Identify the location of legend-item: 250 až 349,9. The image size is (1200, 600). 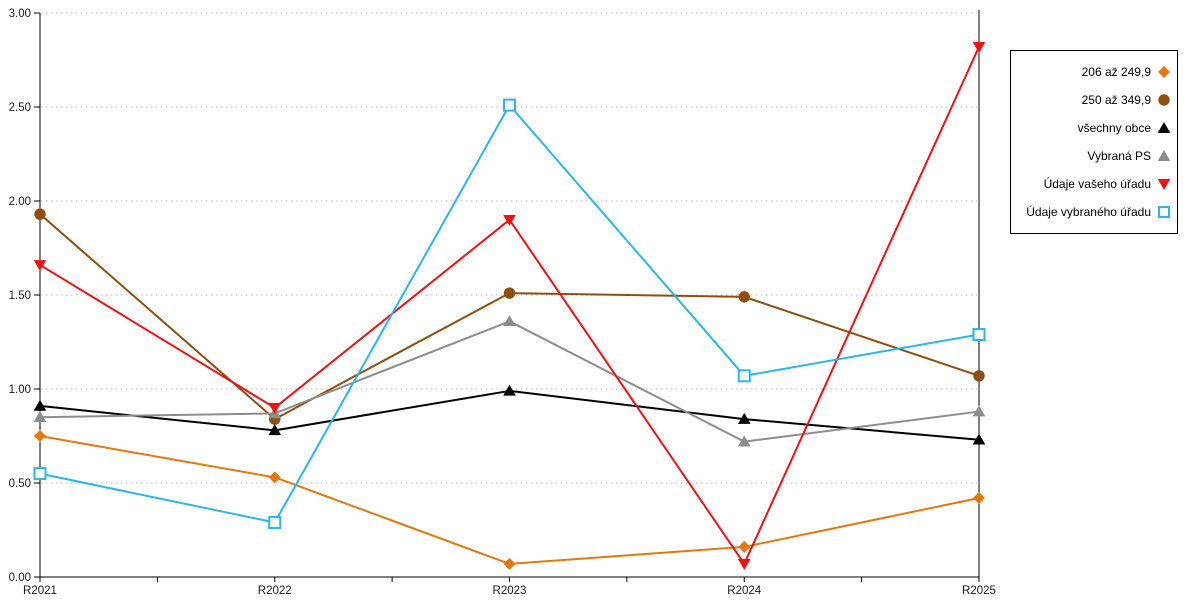
(1093, 100).